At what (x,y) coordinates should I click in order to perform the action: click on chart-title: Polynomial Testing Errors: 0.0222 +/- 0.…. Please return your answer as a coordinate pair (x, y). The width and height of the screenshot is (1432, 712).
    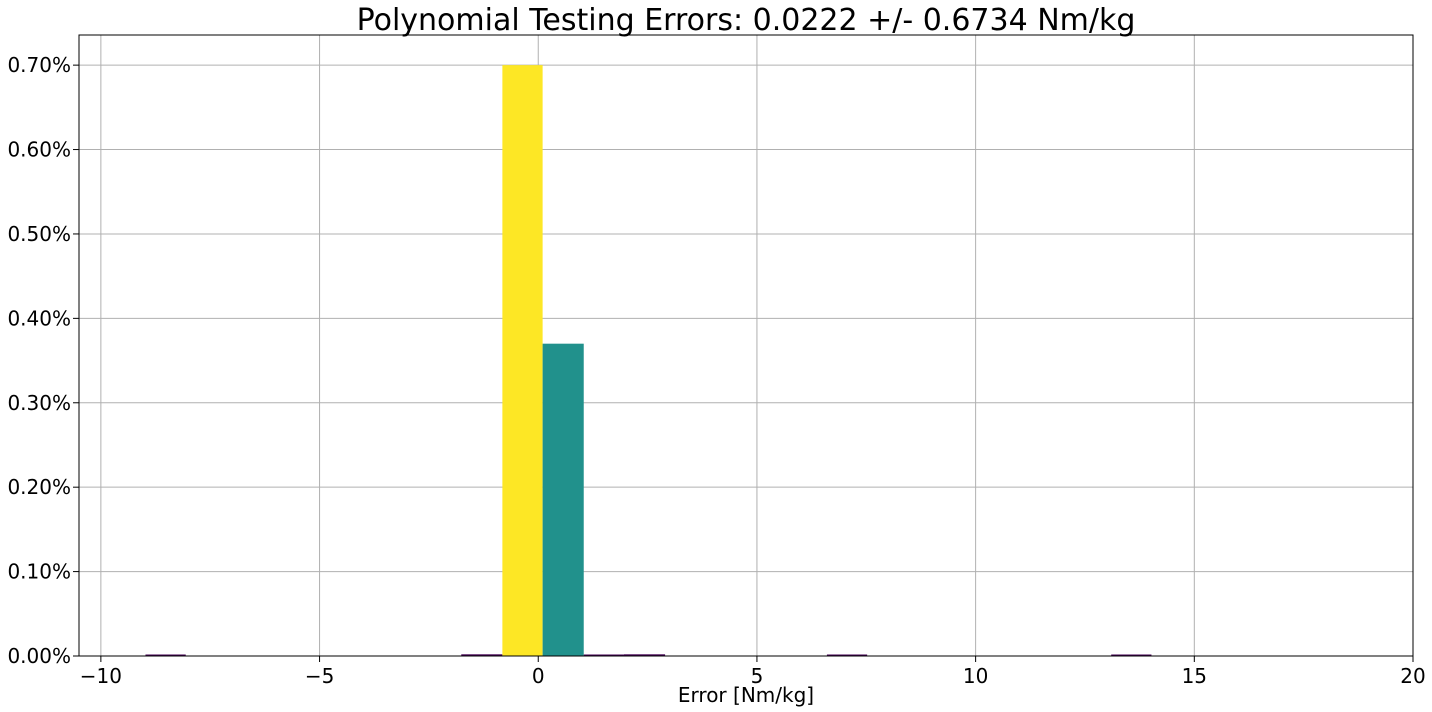
    Looking at the image, I should click on (746, 20).